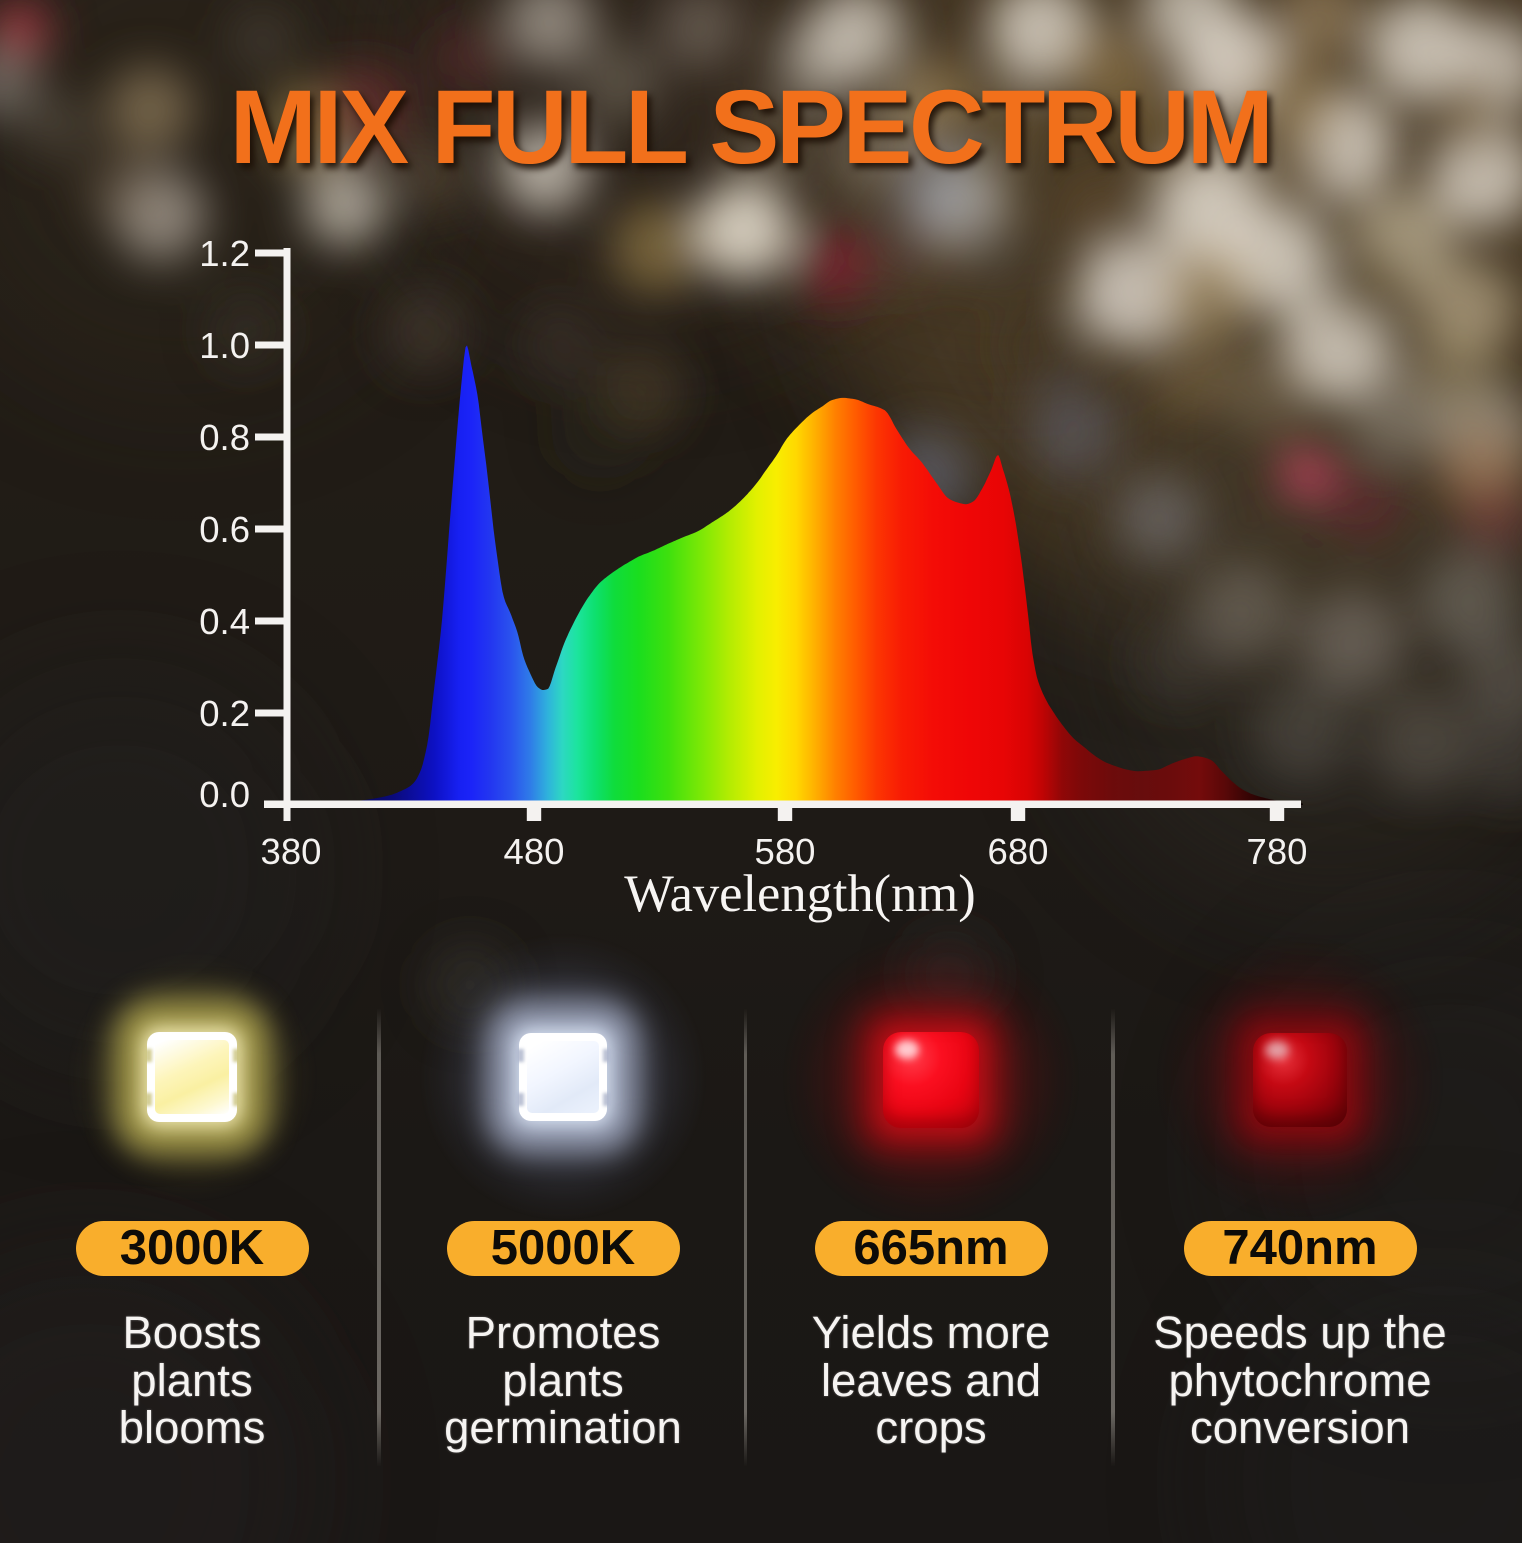 The height and width of the screenshot is (1543, 1522). Describe the element at coordinates (799, 894) in the screenshot. I see `svg-text: Wavelength(nm)` at that location.